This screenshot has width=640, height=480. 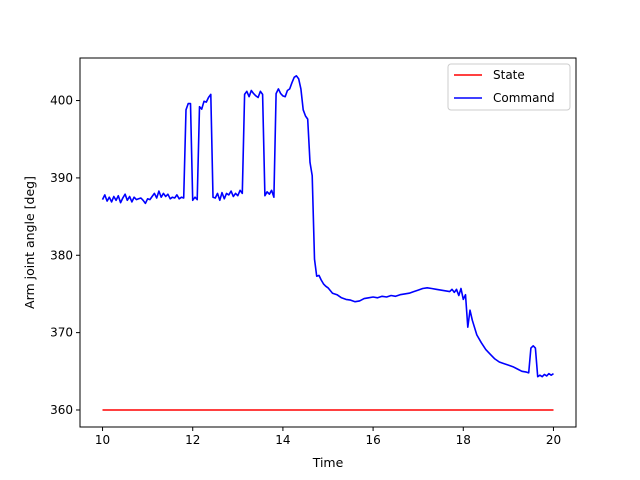 What do you see at coordinates (61, 410) in the screenshot?
I see `y-tick-label: 360` at bounding box center [61, 410].